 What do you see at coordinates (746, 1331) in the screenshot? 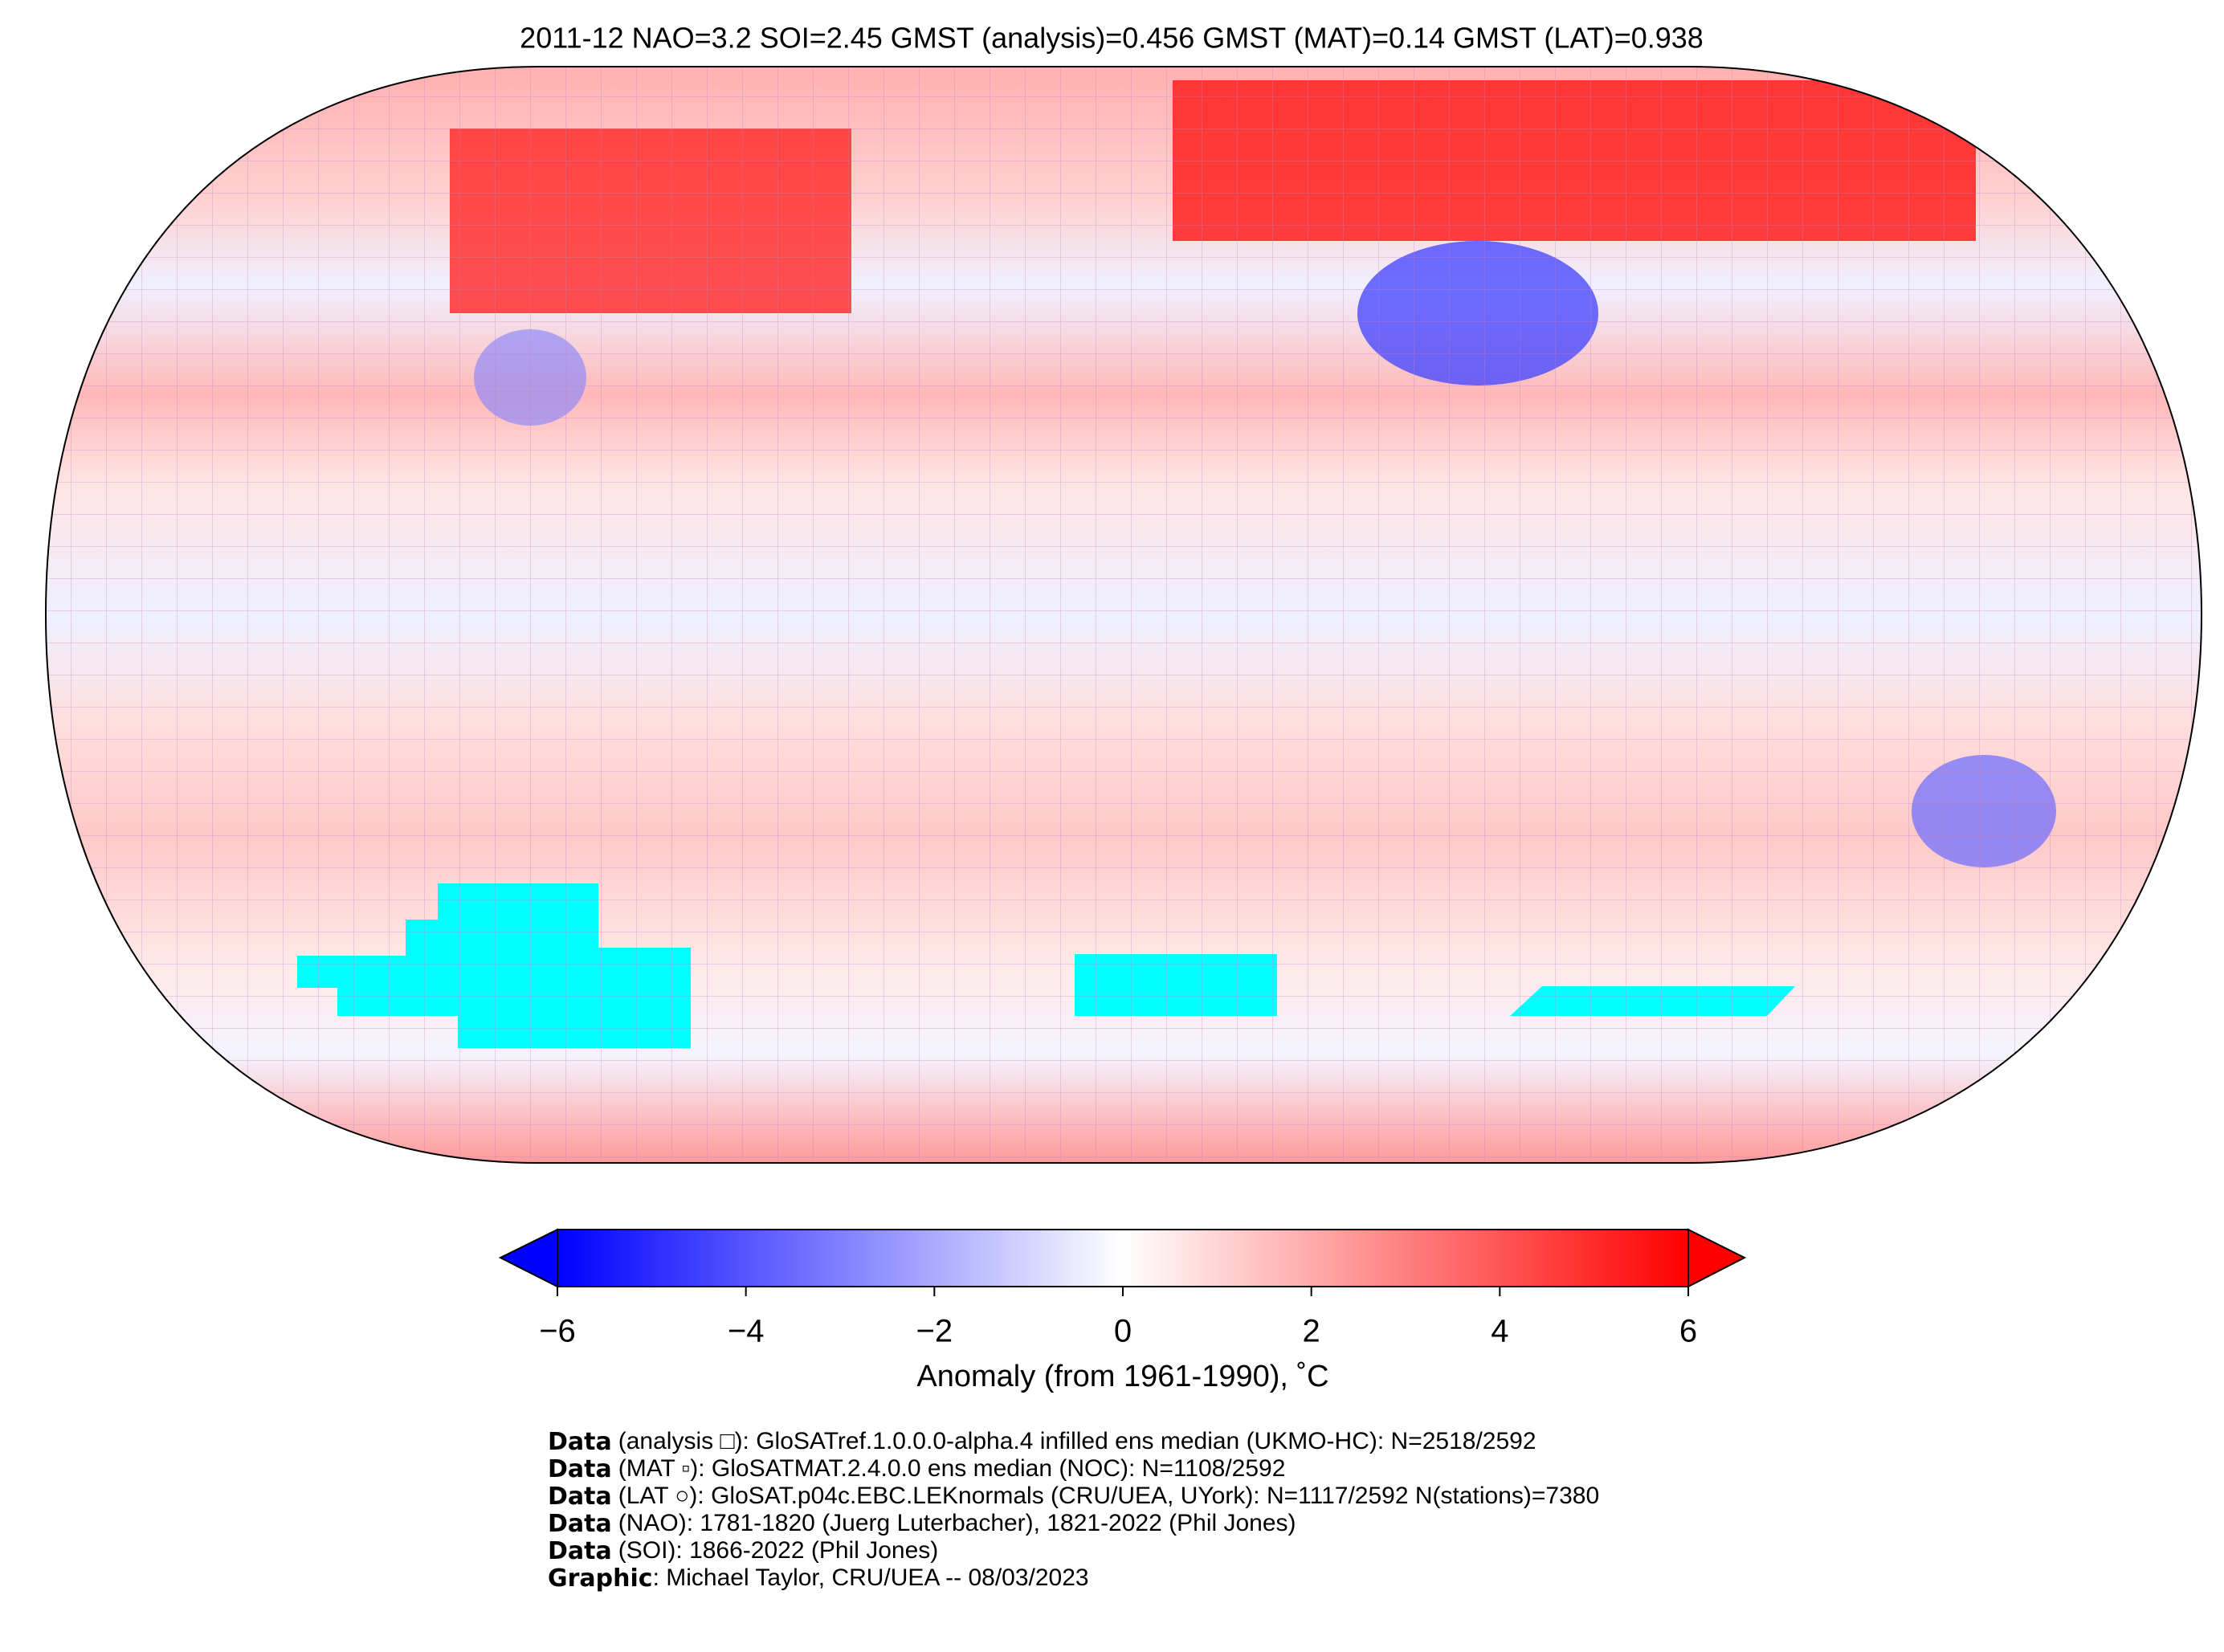
I see `colorbar-tick-label: −4` at bounding box center [746, 1331].